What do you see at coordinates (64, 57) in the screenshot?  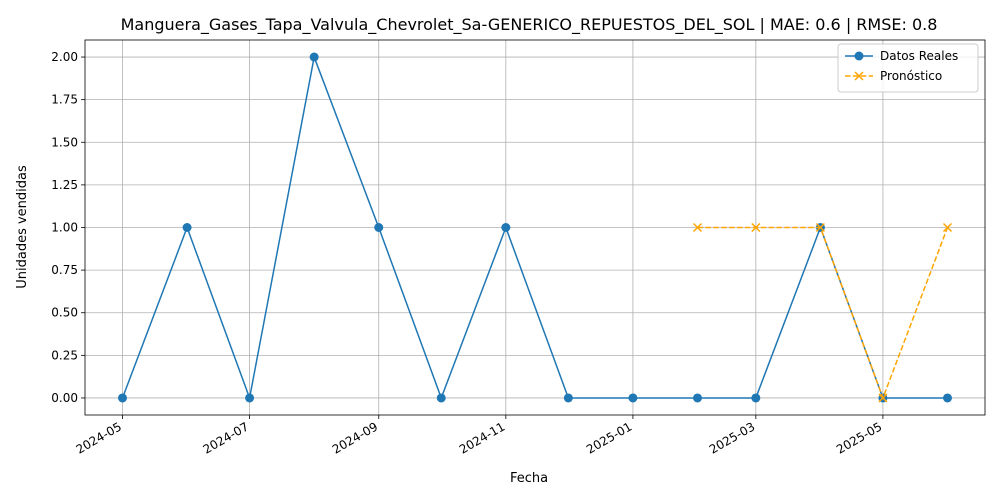 I see `y-tick-label: 2.00` at bounding box center [64, 57].